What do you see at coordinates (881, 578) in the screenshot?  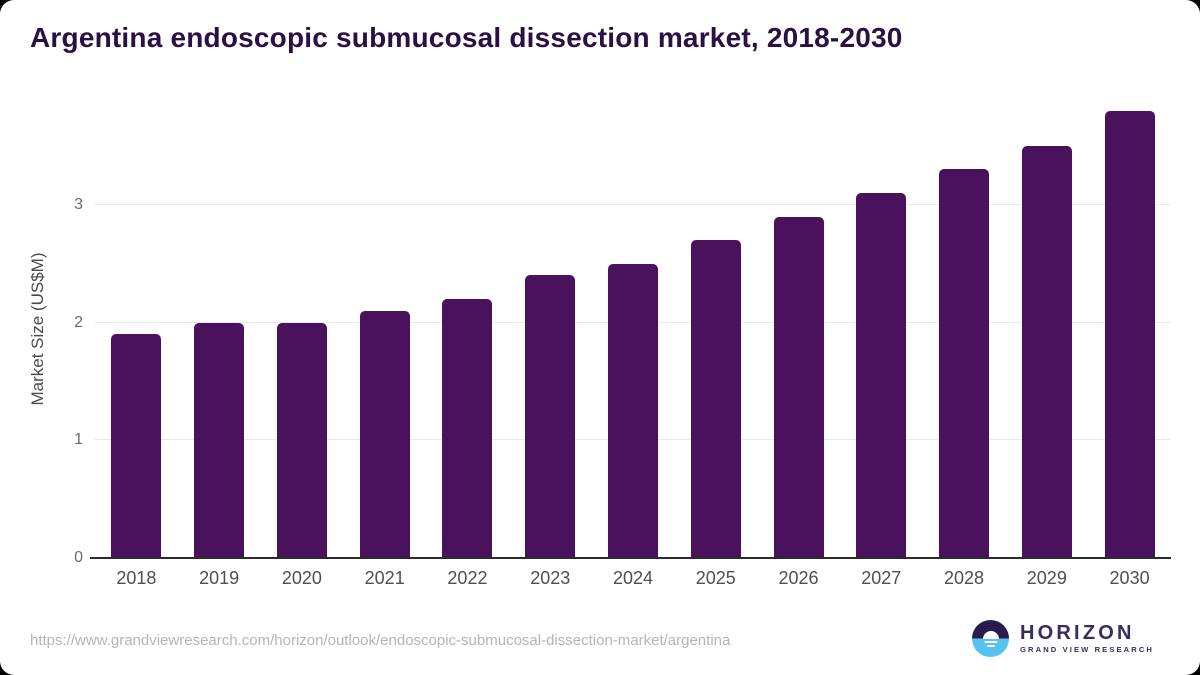 I see `x-tick-label-2027: 2027` at bounding box center [881, 578].